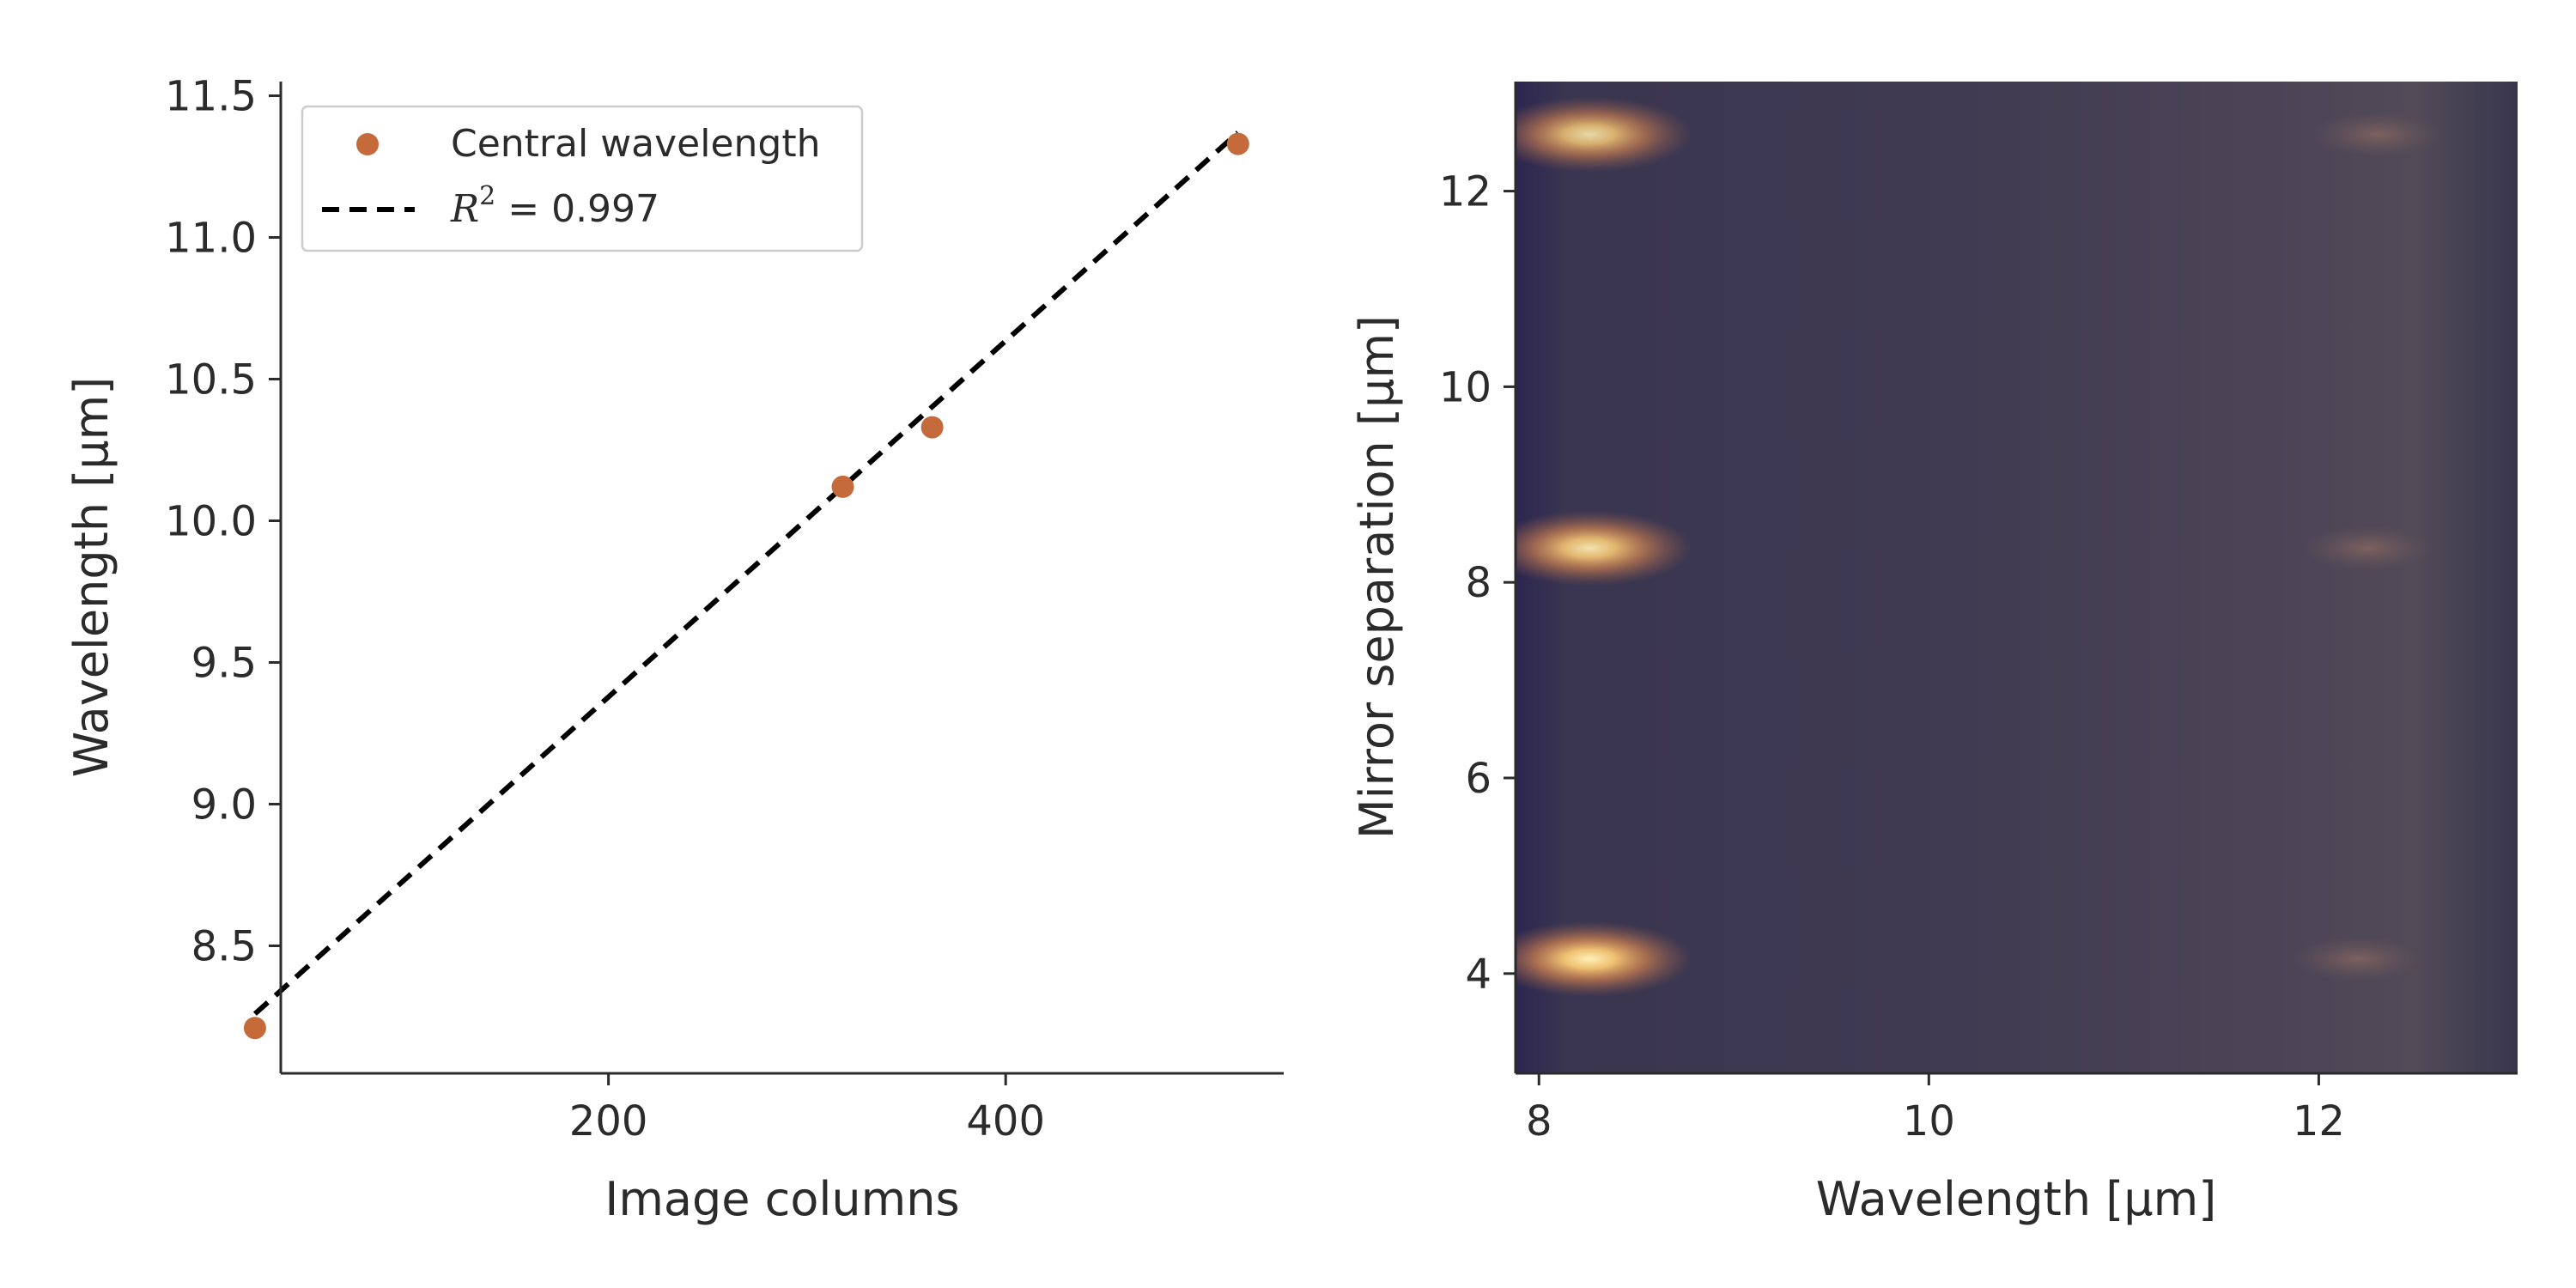  What do you see at coordinates (1478, 975) in the screenshot?
I see `right-y-tick-label: 4` at bounding box center [1478, 975].